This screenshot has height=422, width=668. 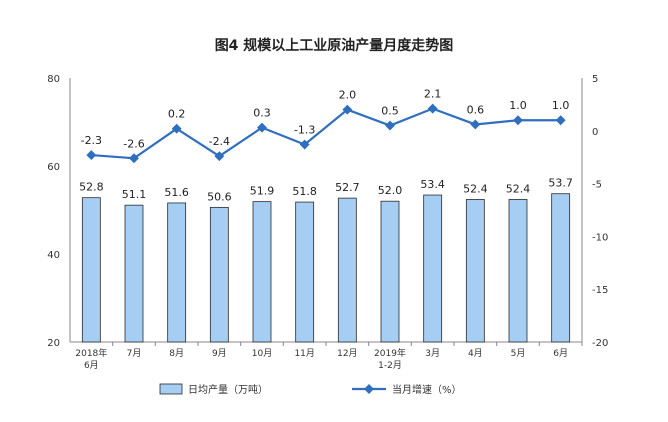 What do you see at coordinates (427, 389) in the screenshot?
I see `legend-line-label: 当月增速（%）` at bounding box center [427, 389].